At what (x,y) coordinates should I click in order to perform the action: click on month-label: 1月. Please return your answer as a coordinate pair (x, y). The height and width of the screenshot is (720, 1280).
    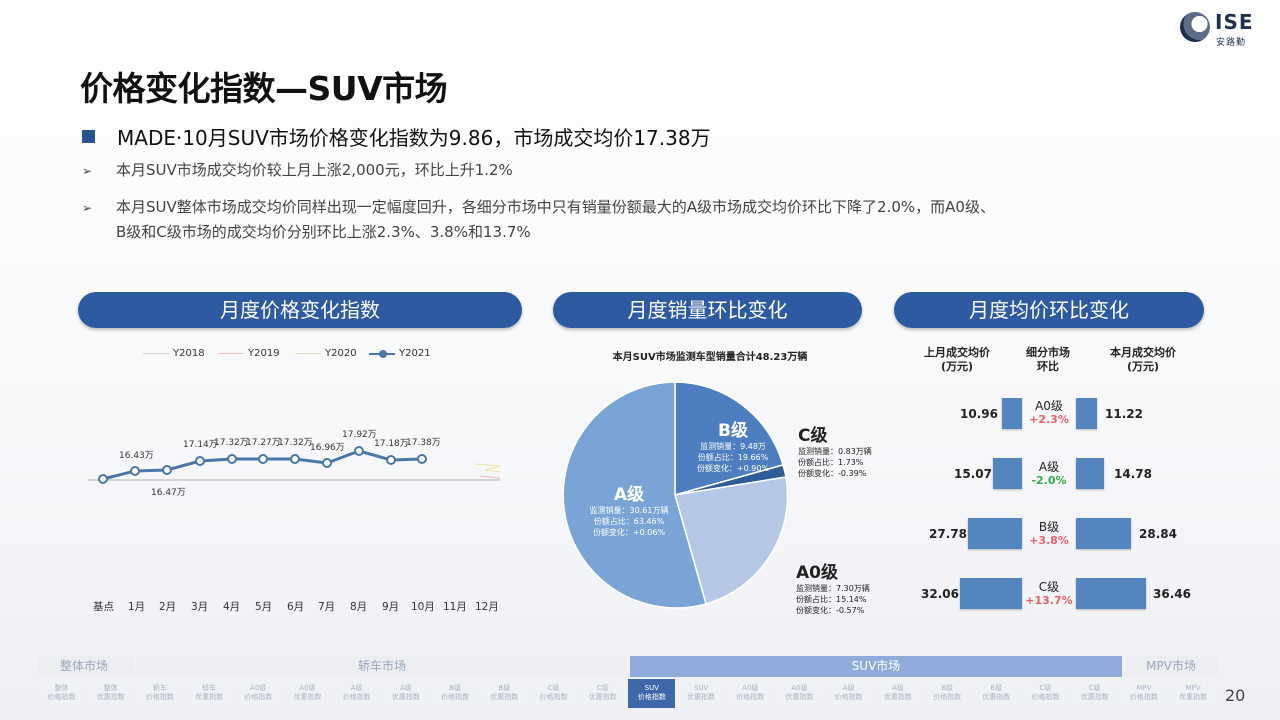
    Looking at the image, I should click on (137, 607).